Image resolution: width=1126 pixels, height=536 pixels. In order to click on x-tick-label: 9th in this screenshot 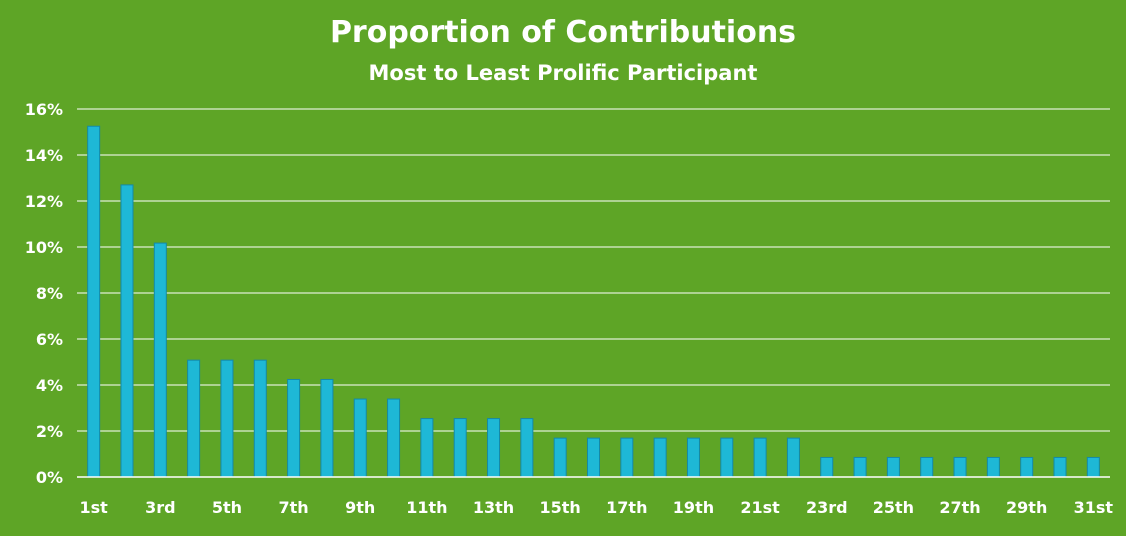, I will do `click(360, 507)`.